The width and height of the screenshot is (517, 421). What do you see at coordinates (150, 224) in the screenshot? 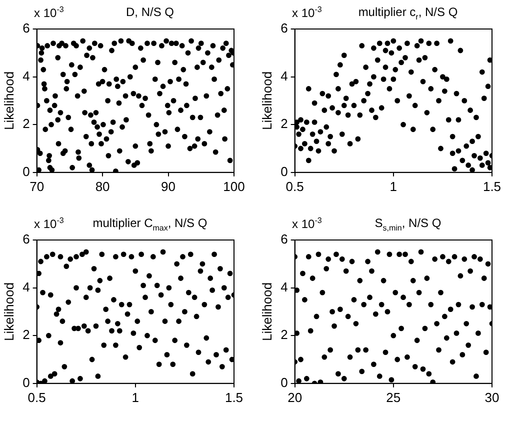
I see `chart-title: multiplier C$_{max}$, N/S Q` at bounding box center [150, 224].